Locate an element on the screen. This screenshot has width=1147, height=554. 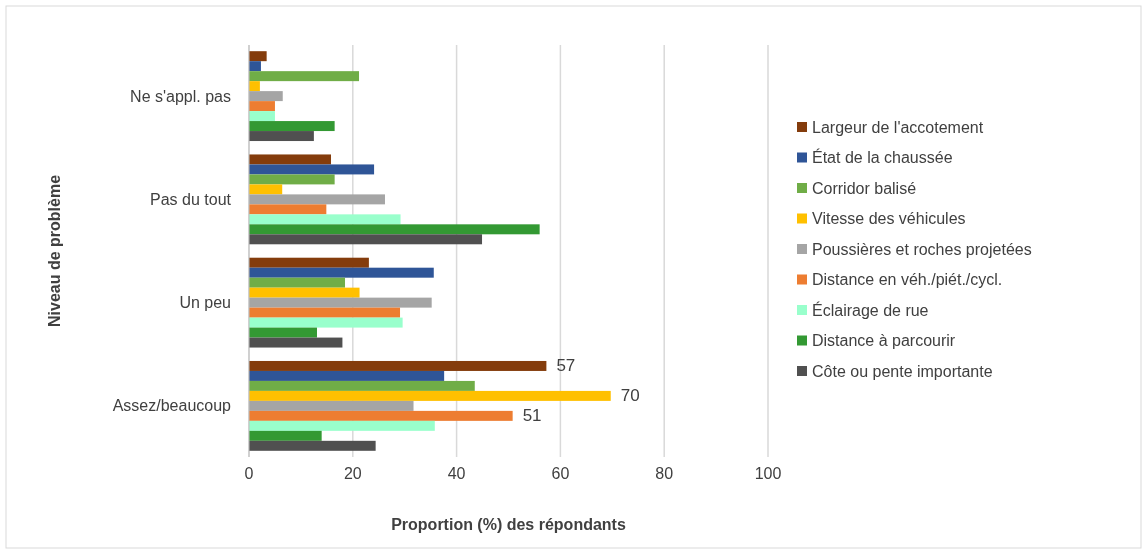
x-tick-label: 20 is located at coordinates (352, 473).